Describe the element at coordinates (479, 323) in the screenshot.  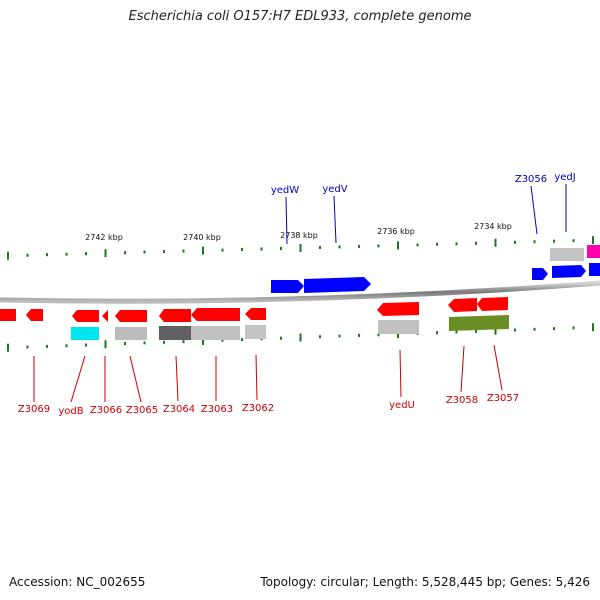
I see `feature-olive-z3058` at that location.